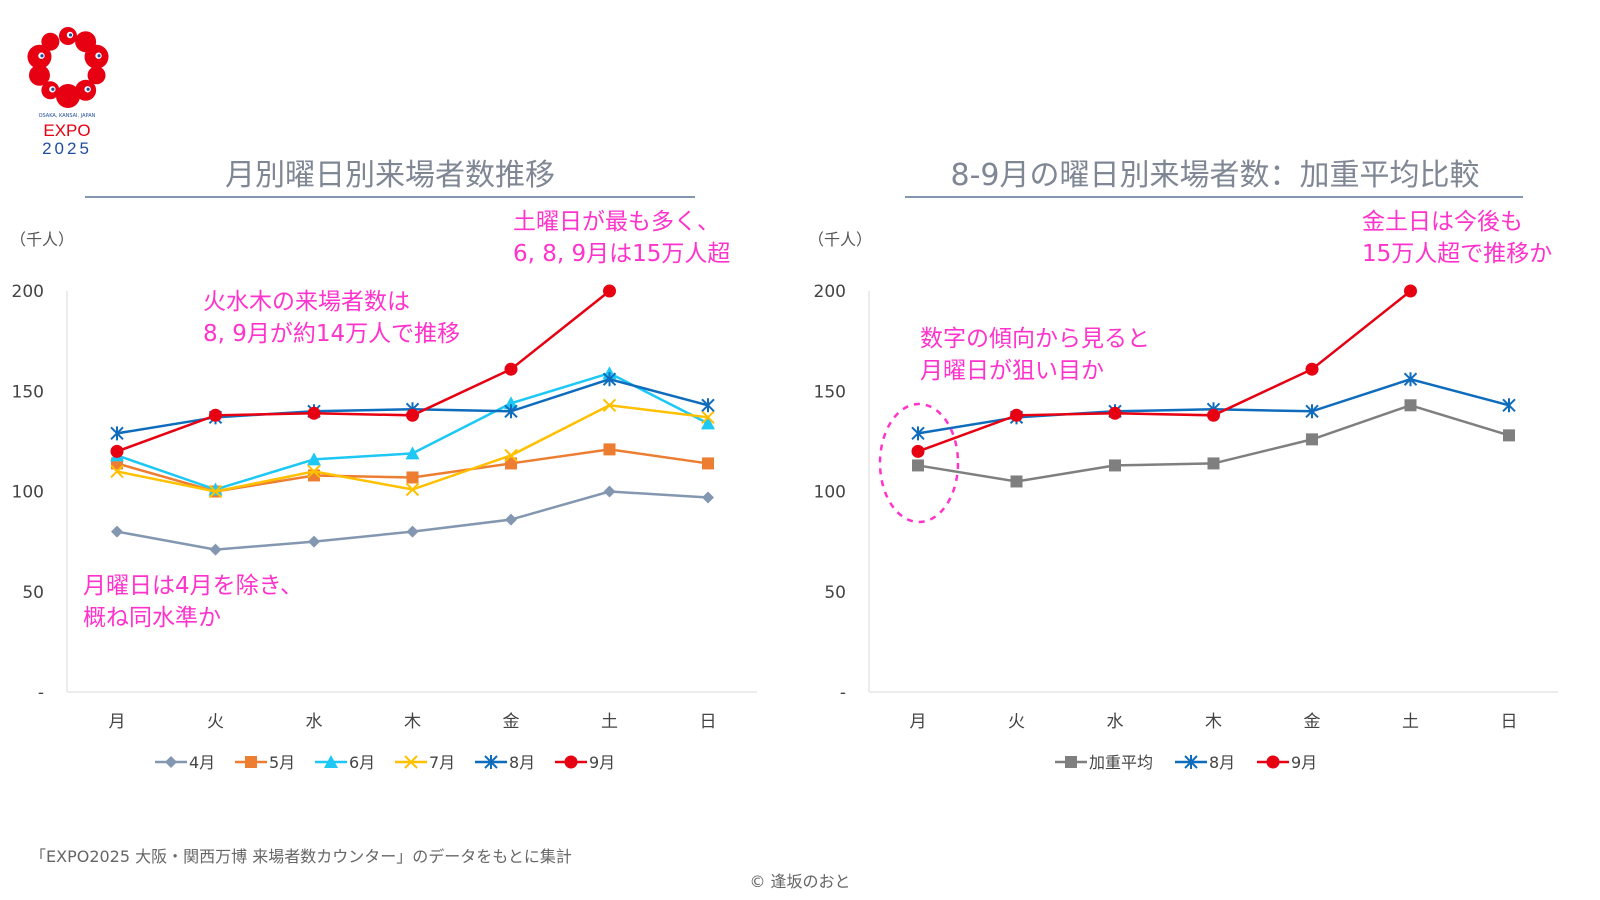  What do you see at coordinates (41, 693) in the screenshot?
I see `y-tick-label: -` at bounding box center [41, 693].